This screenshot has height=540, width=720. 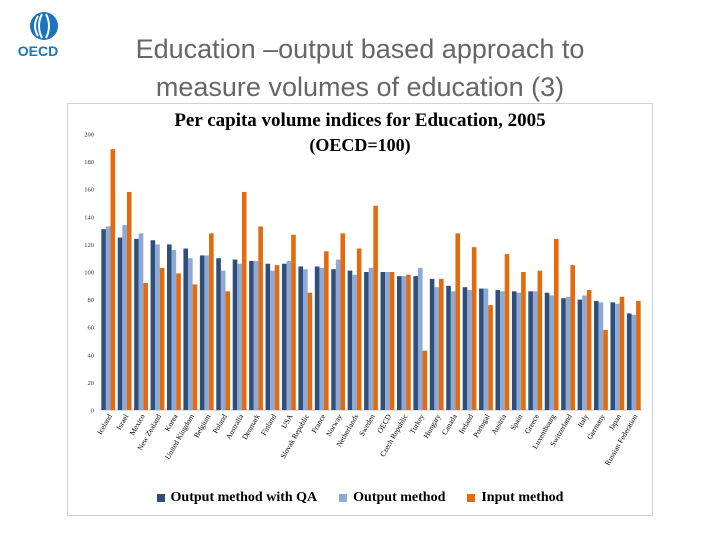 I want to click on legend-item: Output method with QA, so click(x=237, y=498).